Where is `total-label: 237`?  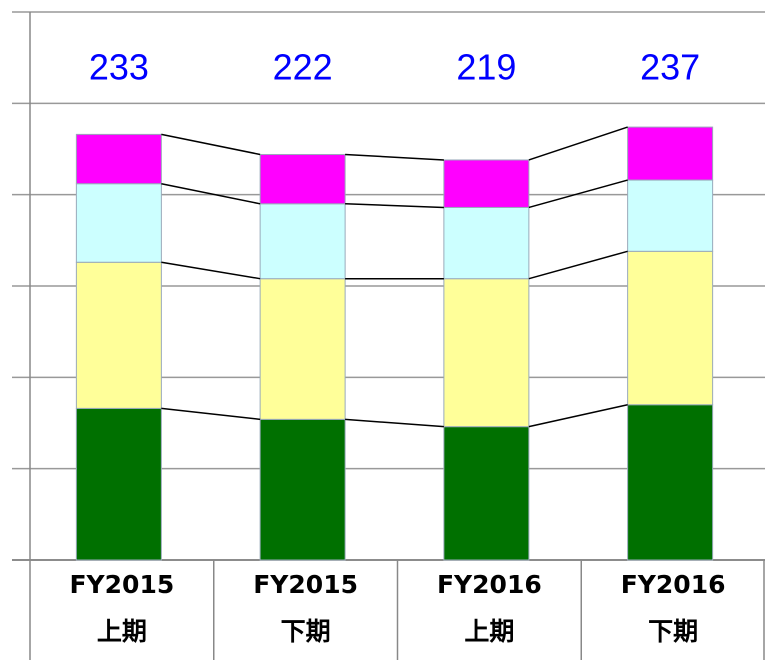 total-label: 237 is located at coordinates (670, 67).